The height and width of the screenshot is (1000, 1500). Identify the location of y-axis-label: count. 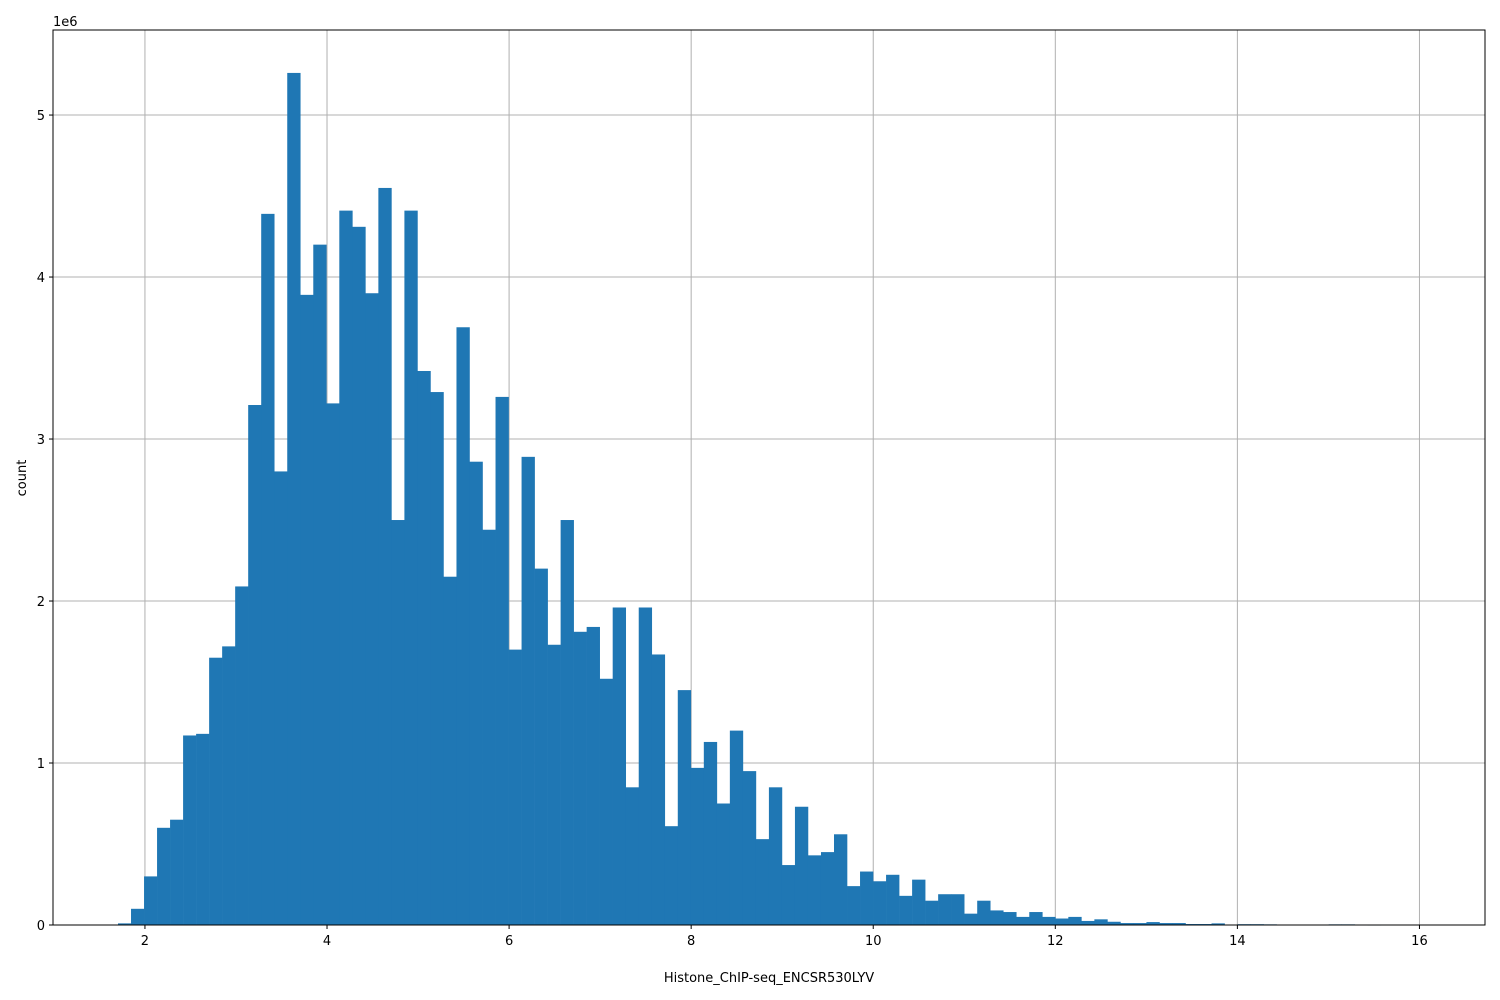
(22, 478).